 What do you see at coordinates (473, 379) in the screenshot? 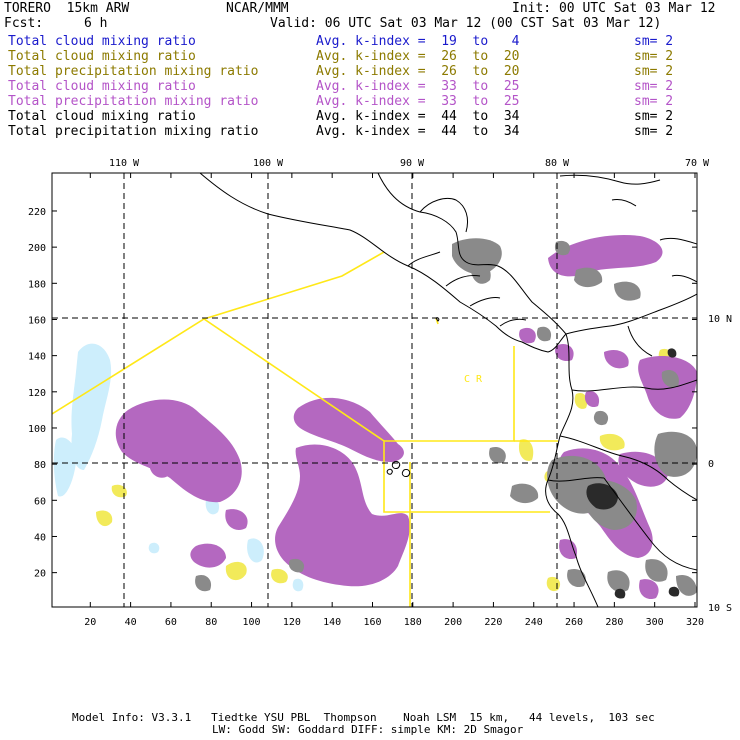
I see `region-label-cr: C R` at bounding box center [473, 379].